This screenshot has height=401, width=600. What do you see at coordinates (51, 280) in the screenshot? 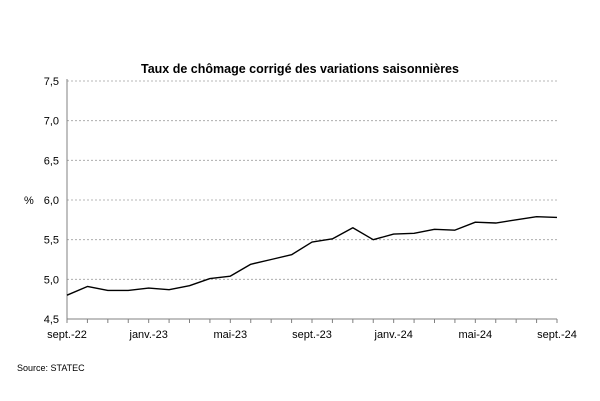
I see `y-tick-label: 5,0` at bounding box center [51, 280].